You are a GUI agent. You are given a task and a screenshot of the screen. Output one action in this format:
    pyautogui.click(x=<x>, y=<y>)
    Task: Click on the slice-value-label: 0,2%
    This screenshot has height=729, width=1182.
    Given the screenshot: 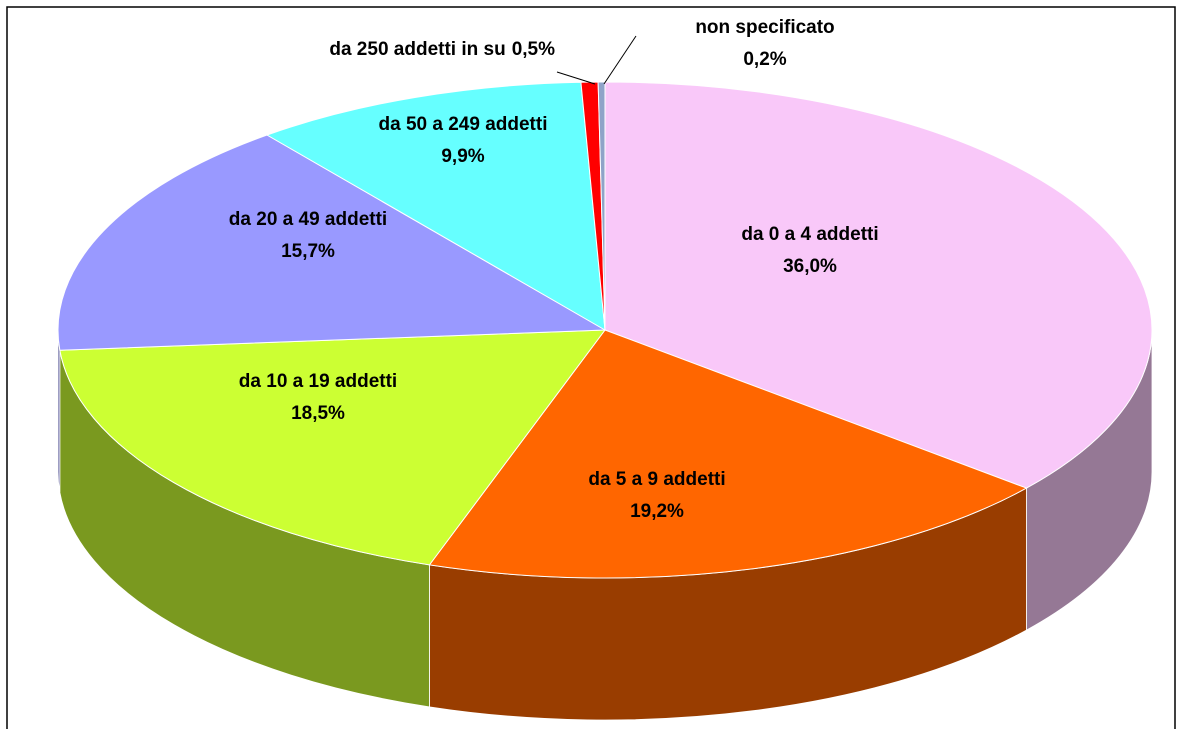 What is the action you would take?
    pyautogui.click(x=764, y=59)
    